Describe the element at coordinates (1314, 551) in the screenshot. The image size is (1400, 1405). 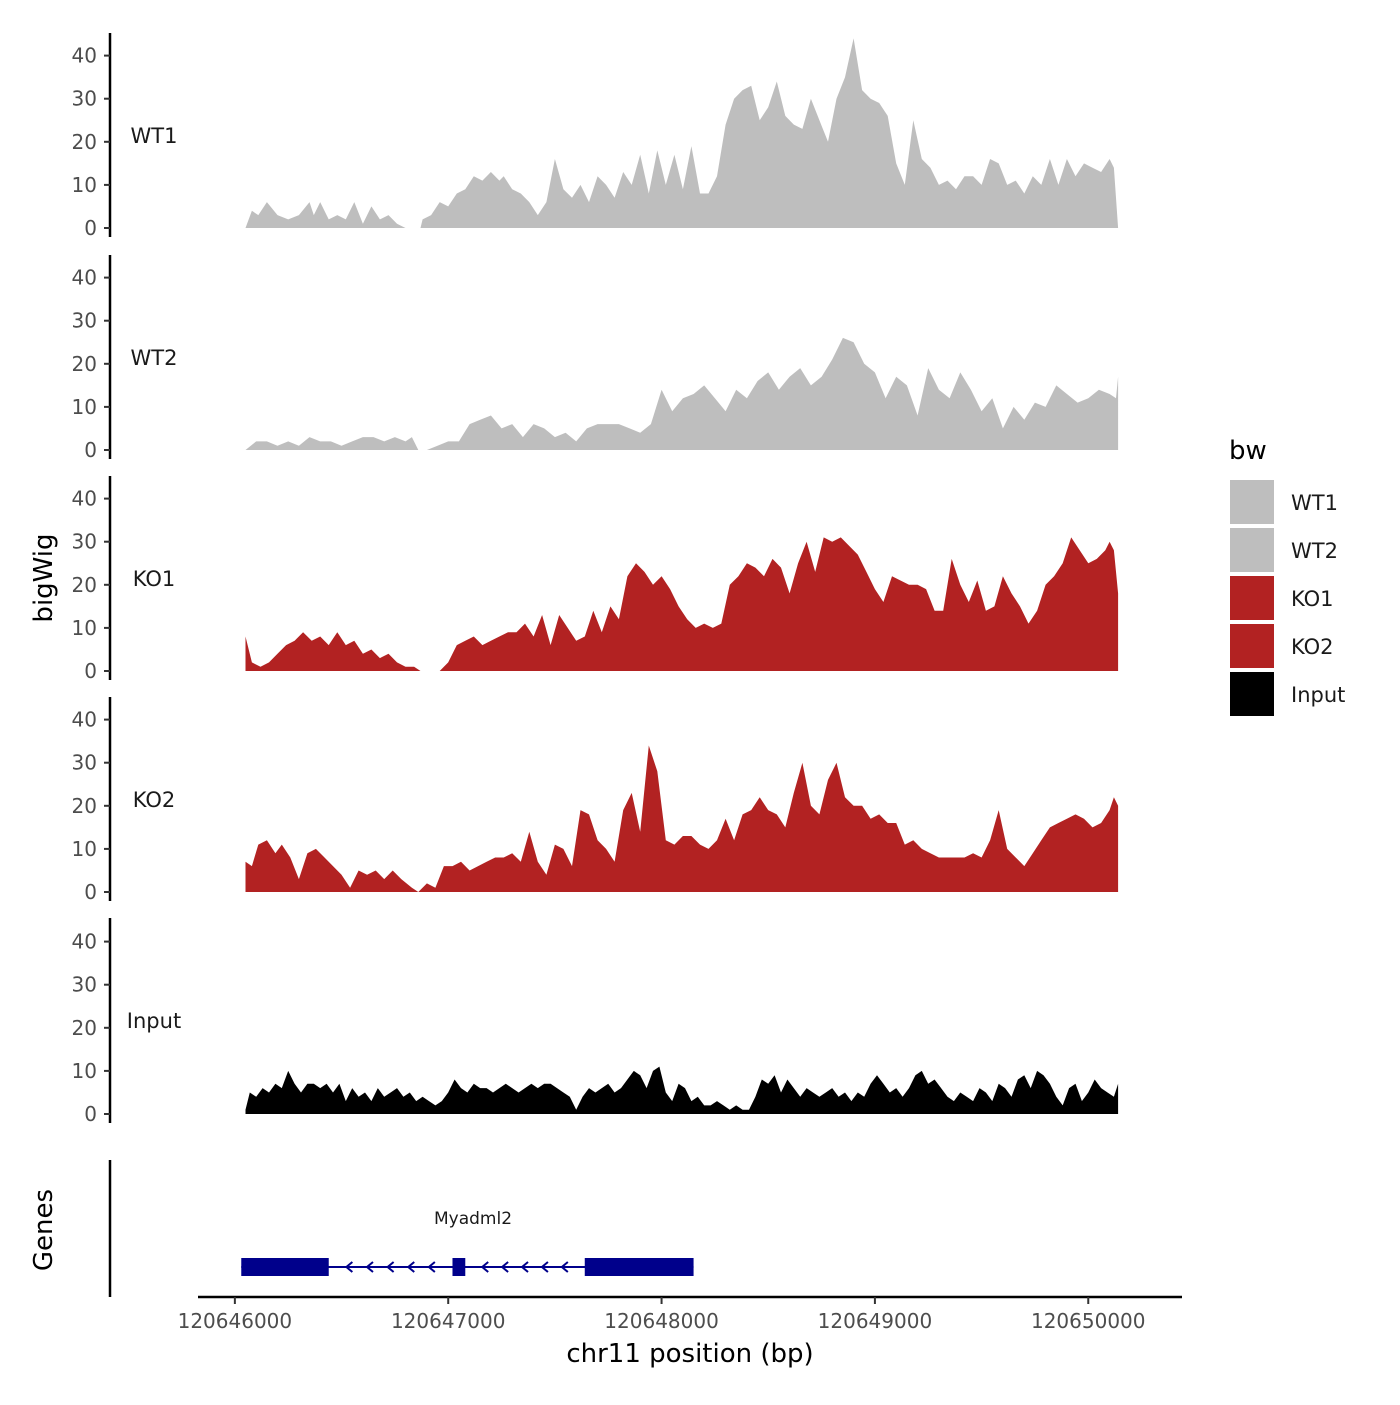
I see `legend-label-wt2: WT2` at that location.